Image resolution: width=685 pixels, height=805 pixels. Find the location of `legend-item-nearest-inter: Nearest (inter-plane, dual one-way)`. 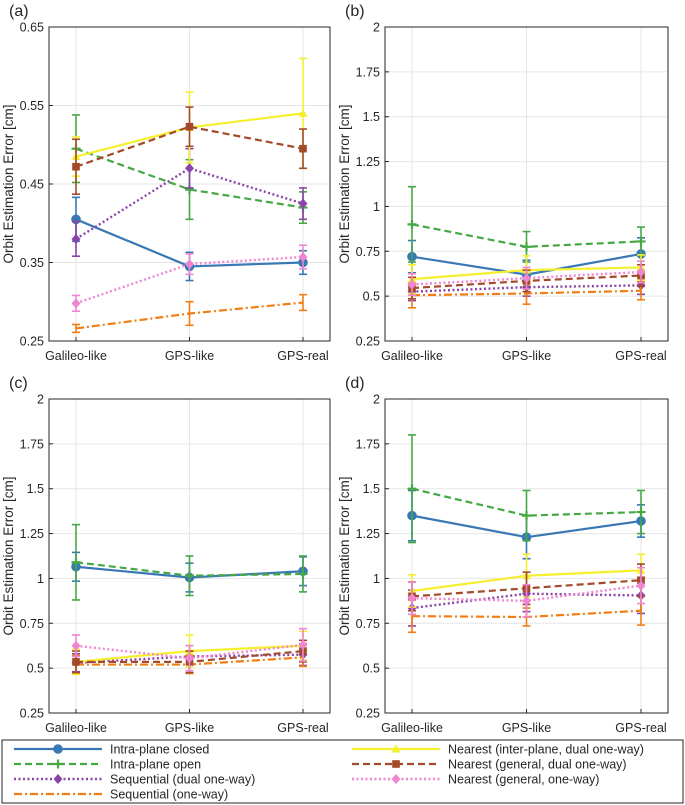

legend-item-nearest-inter: Nearest (inter-plane, dual one-way) is located at coordinates (498, 750).